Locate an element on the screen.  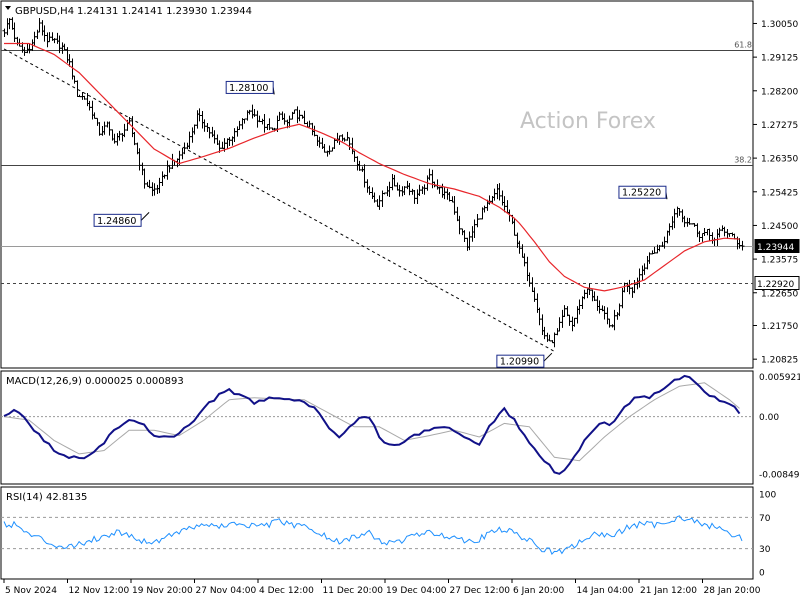
rsi-tick-label: 100 is located at coordinates (767, 496).